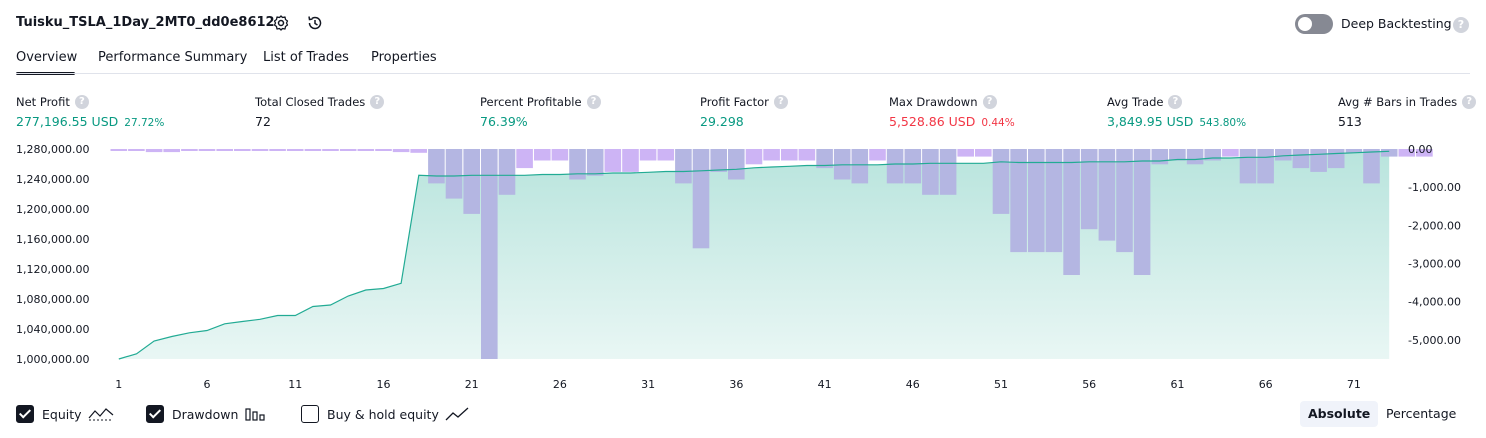 Image resolution: width=1486 pixels, height=438 pixels. I want to click on metric-label: Avg Trade, so click(1135, 102).